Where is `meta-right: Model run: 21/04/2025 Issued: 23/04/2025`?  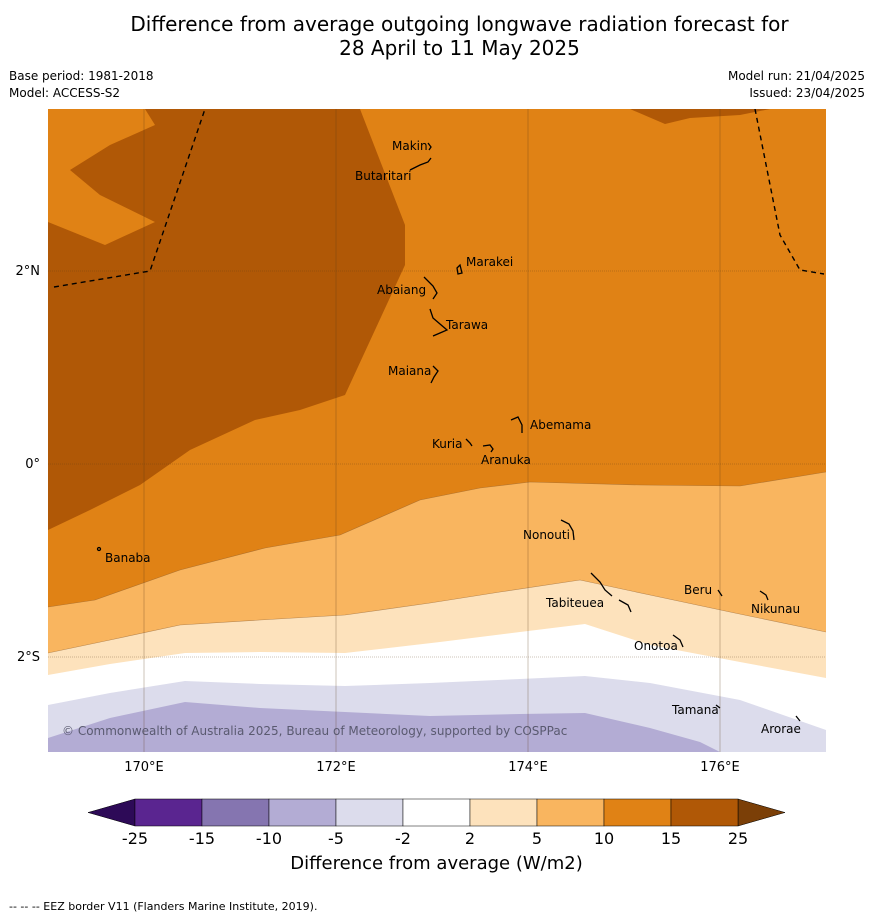 meta-right: Model run: 21/04/2025 Issued: 23/04/2025 is located at coordinates (796, 85).